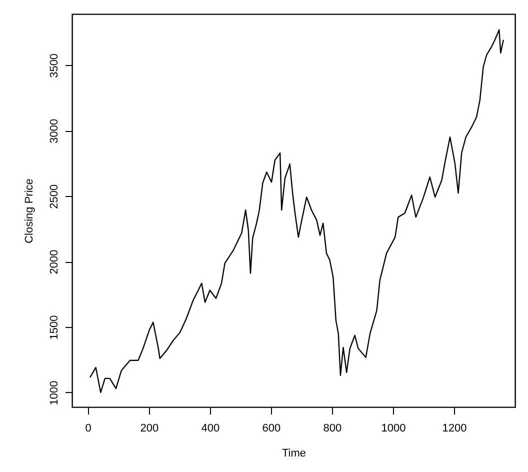  What do you see at coordinates (54, 196) in the screenshot?
I see `y-tick-label: 2500` at bounding box center [54, 196].